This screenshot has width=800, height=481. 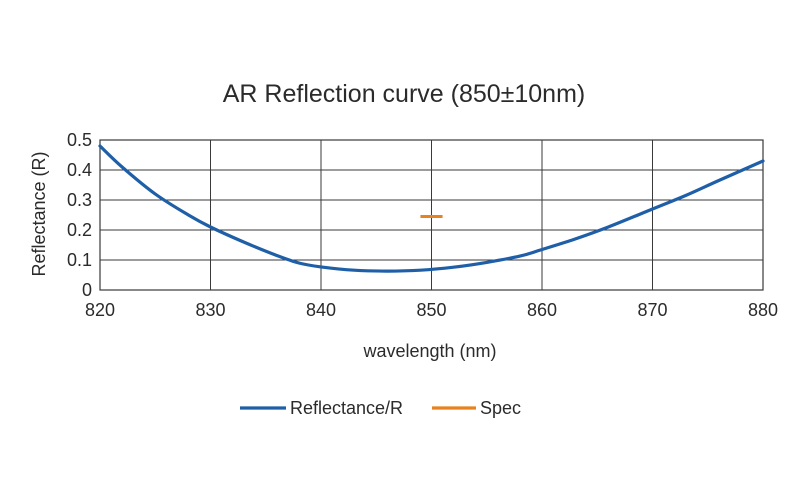 I want to click on x-tick-label: 870, so click(x=652, y=310).